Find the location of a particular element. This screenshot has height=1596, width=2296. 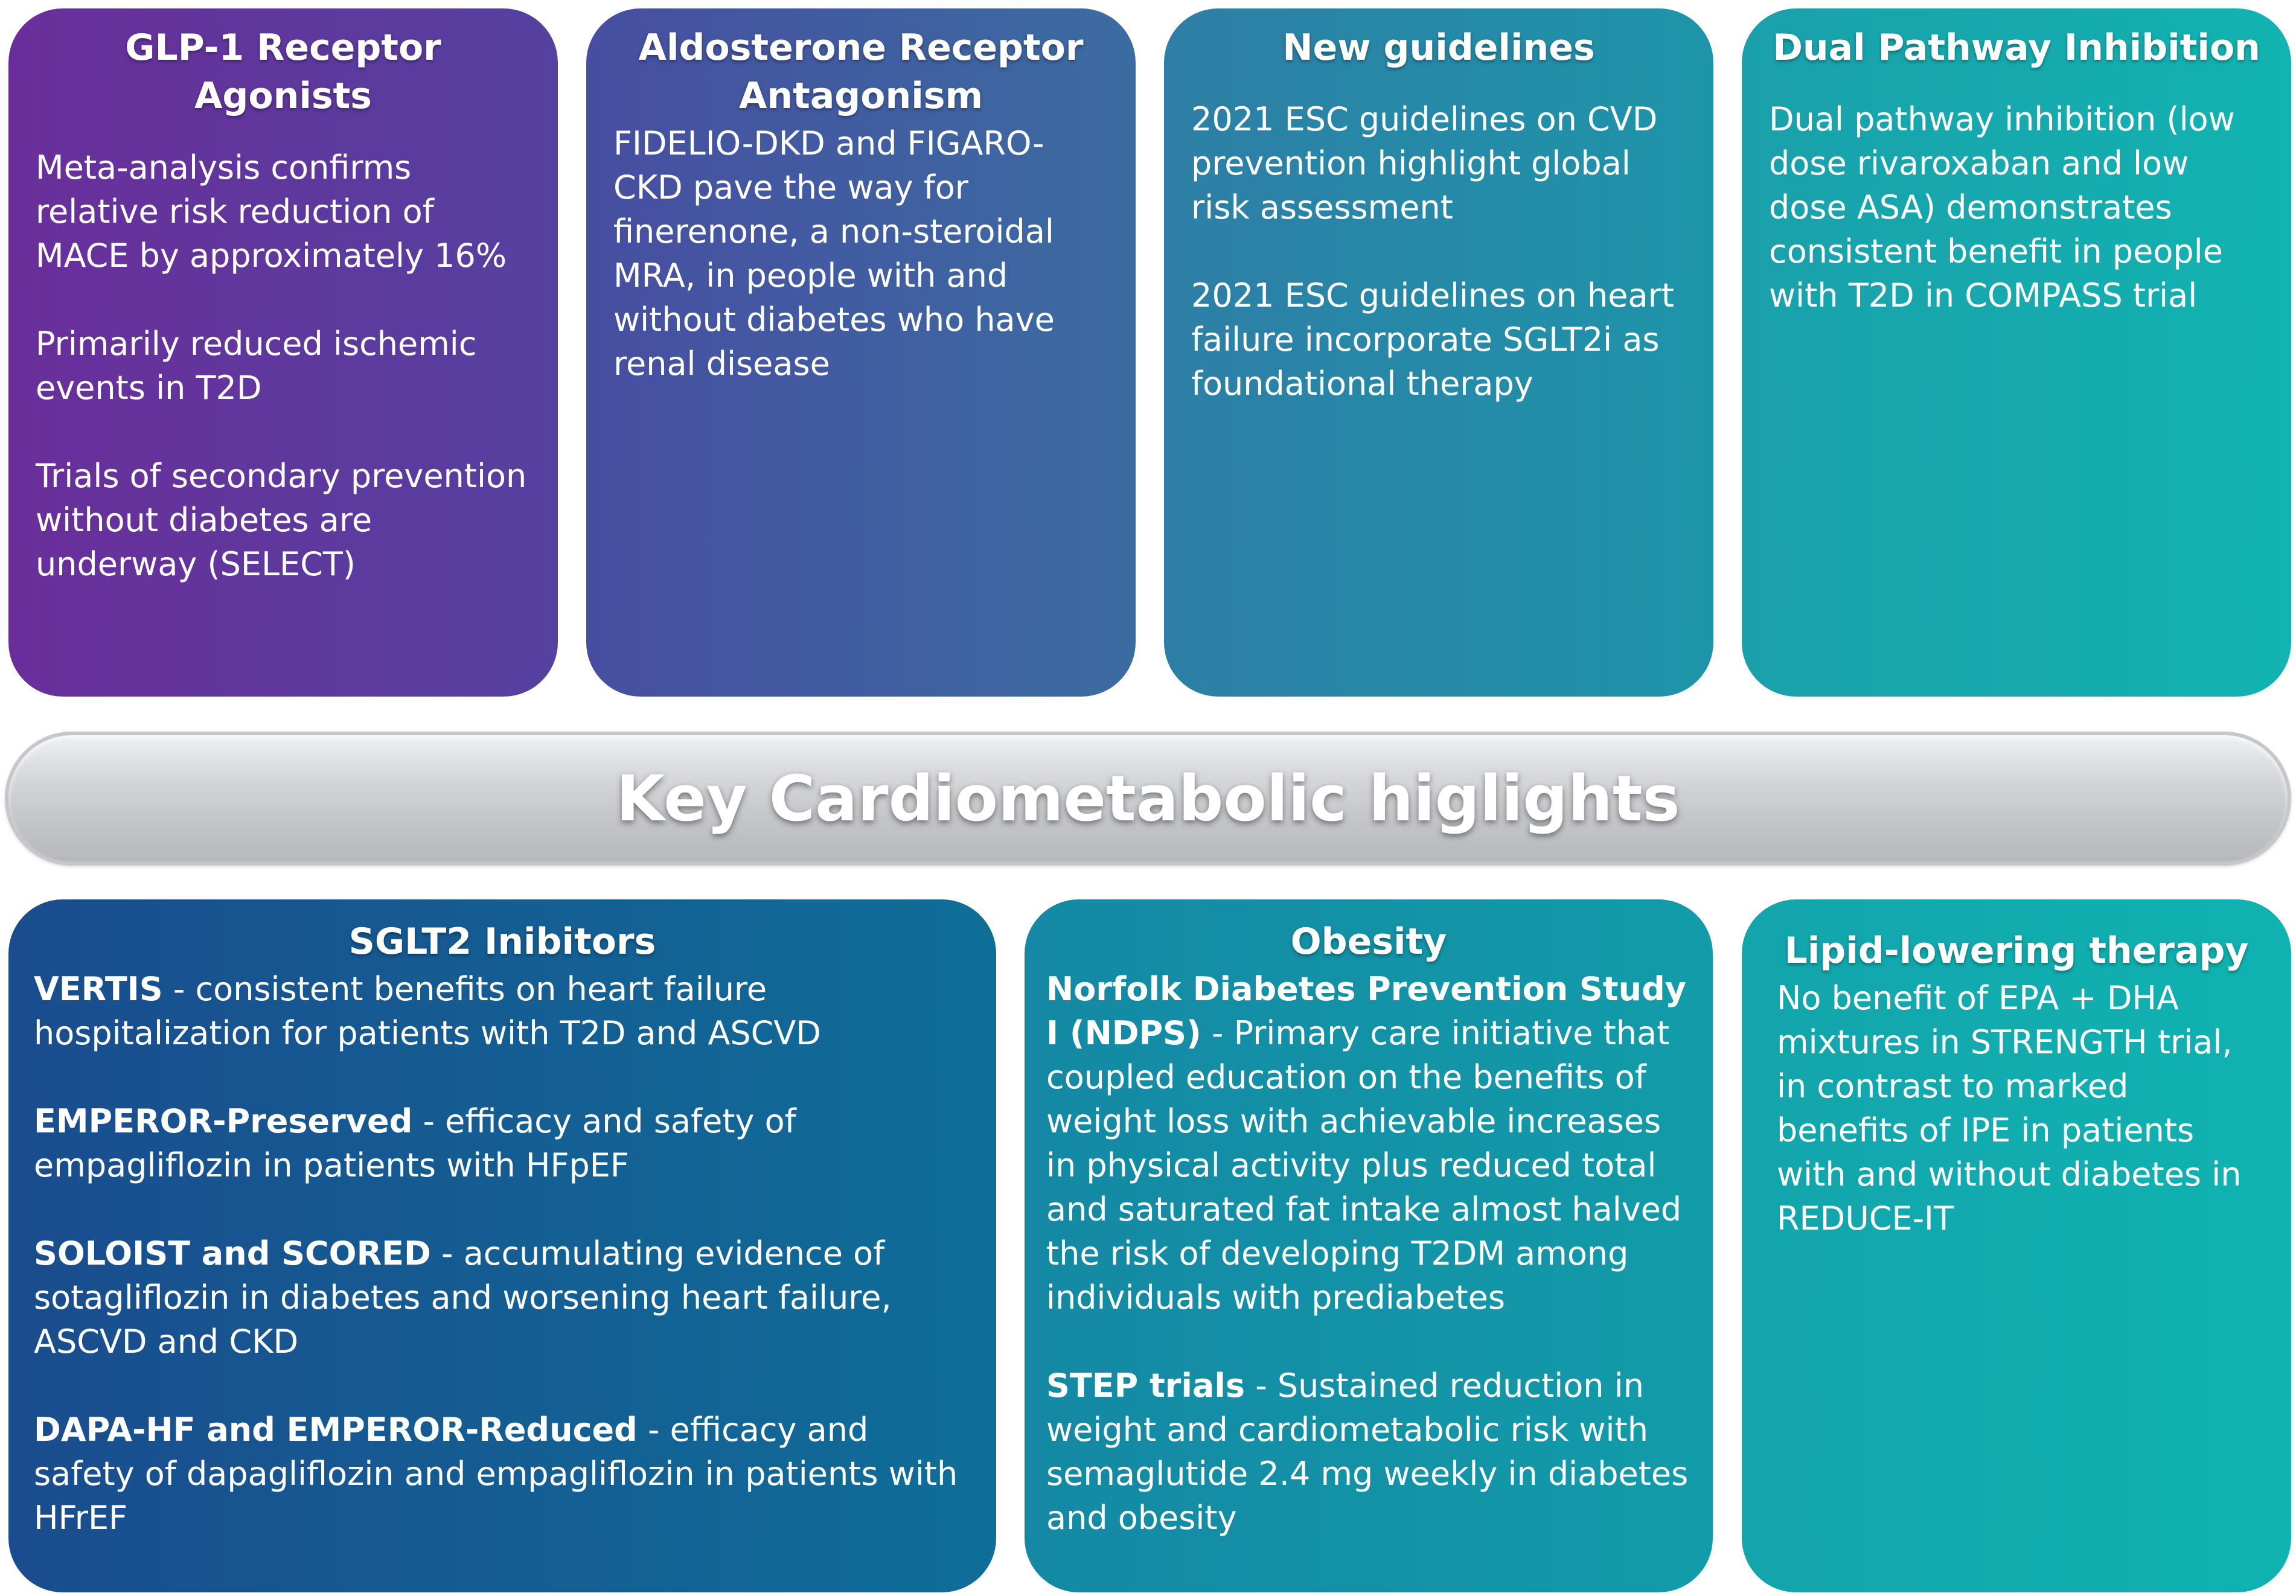

trial-name: DAPA-HF and EMPEROR-Reduced is located at coordinates (336, 1430).